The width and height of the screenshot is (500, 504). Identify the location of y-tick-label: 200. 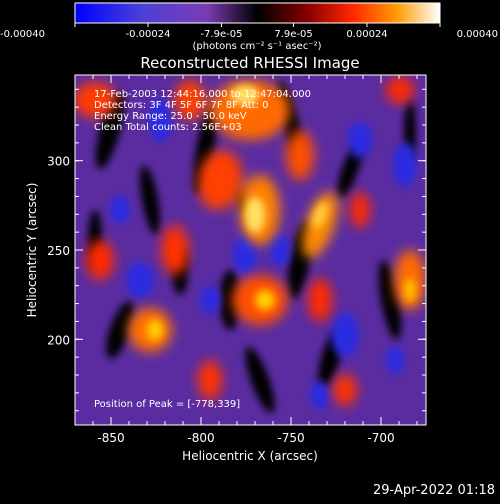
(58, 340).